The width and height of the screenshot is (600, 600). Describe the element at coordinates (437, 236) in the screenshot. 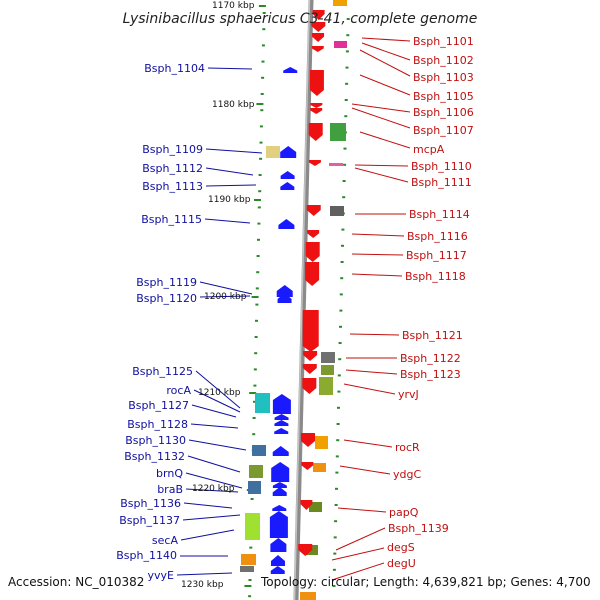

I see `gene-label-right: Bsph_1116` at that location.